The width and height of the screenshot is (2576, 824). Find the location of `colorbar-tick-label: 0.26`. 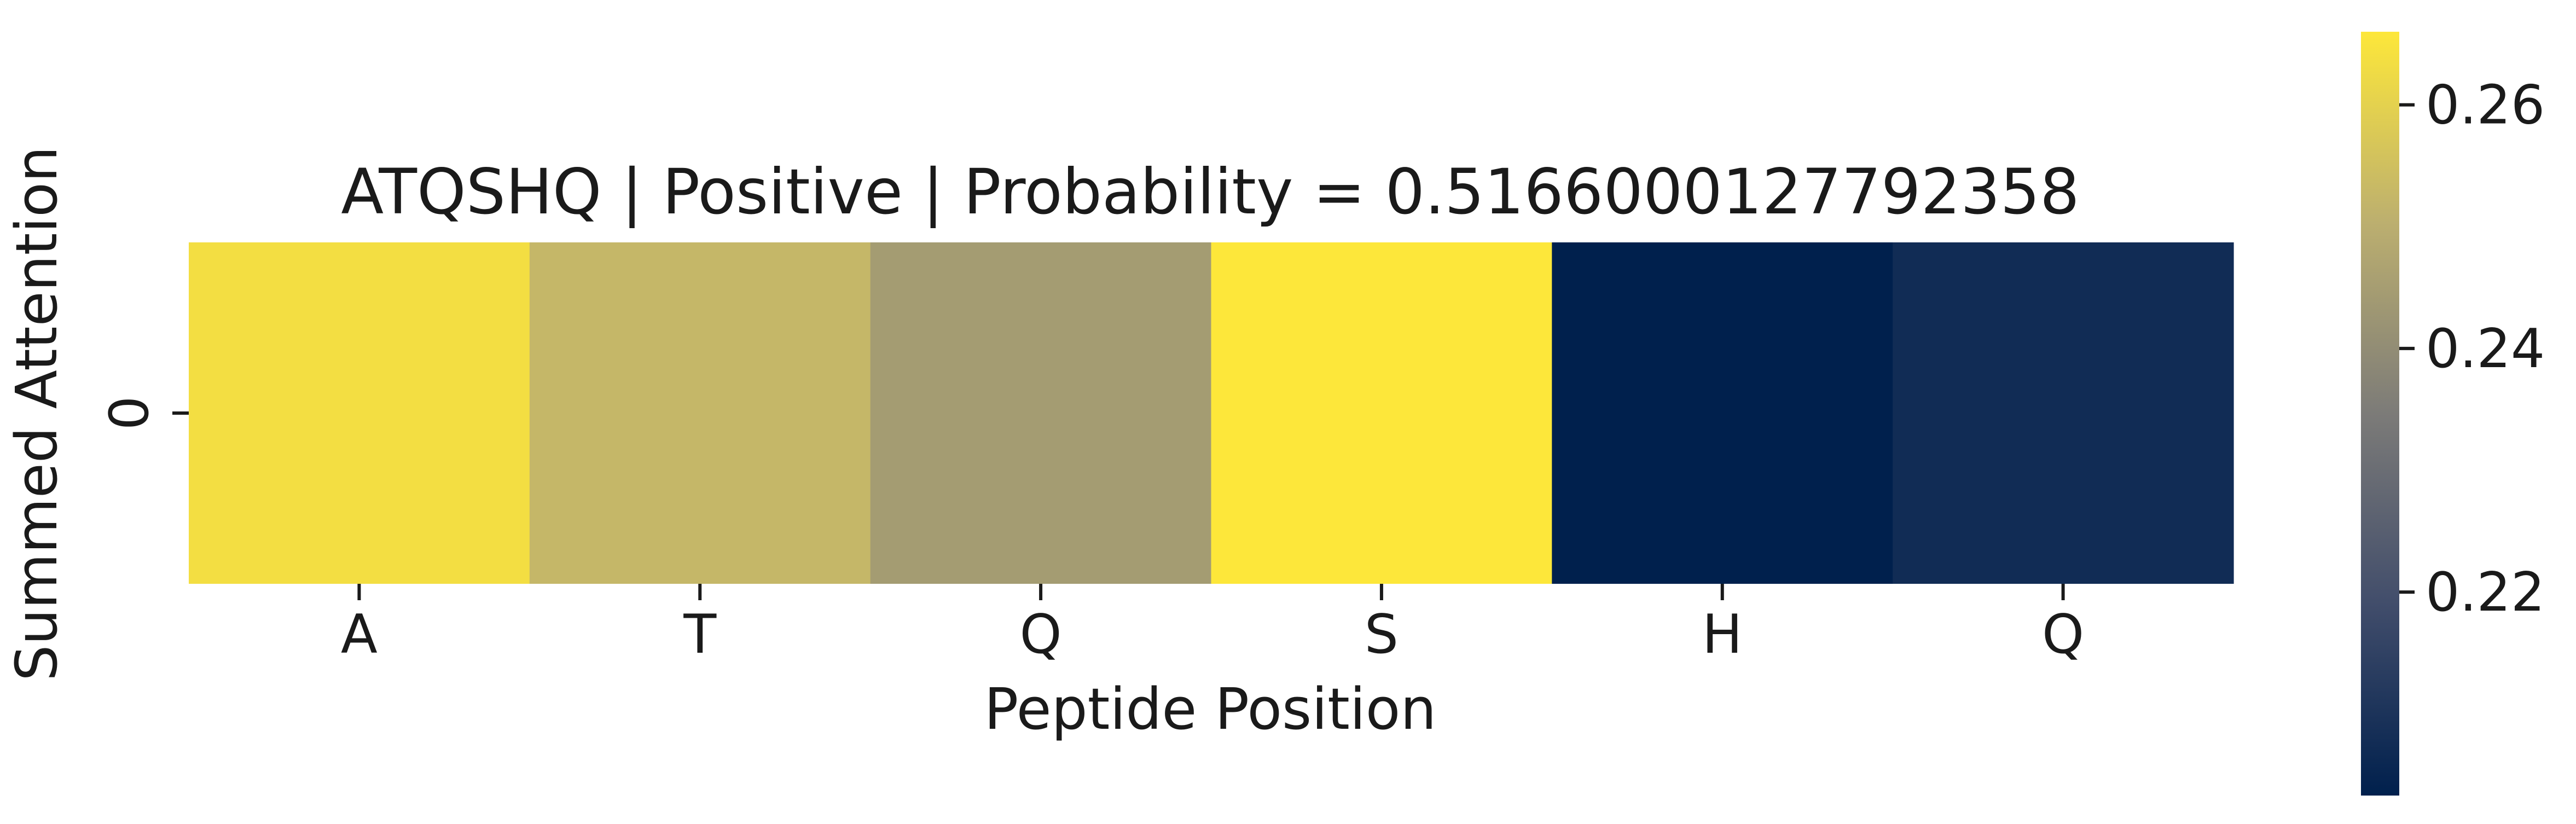

colorbar-tick-label: 0.26 is located at coordinates (2486, 105).